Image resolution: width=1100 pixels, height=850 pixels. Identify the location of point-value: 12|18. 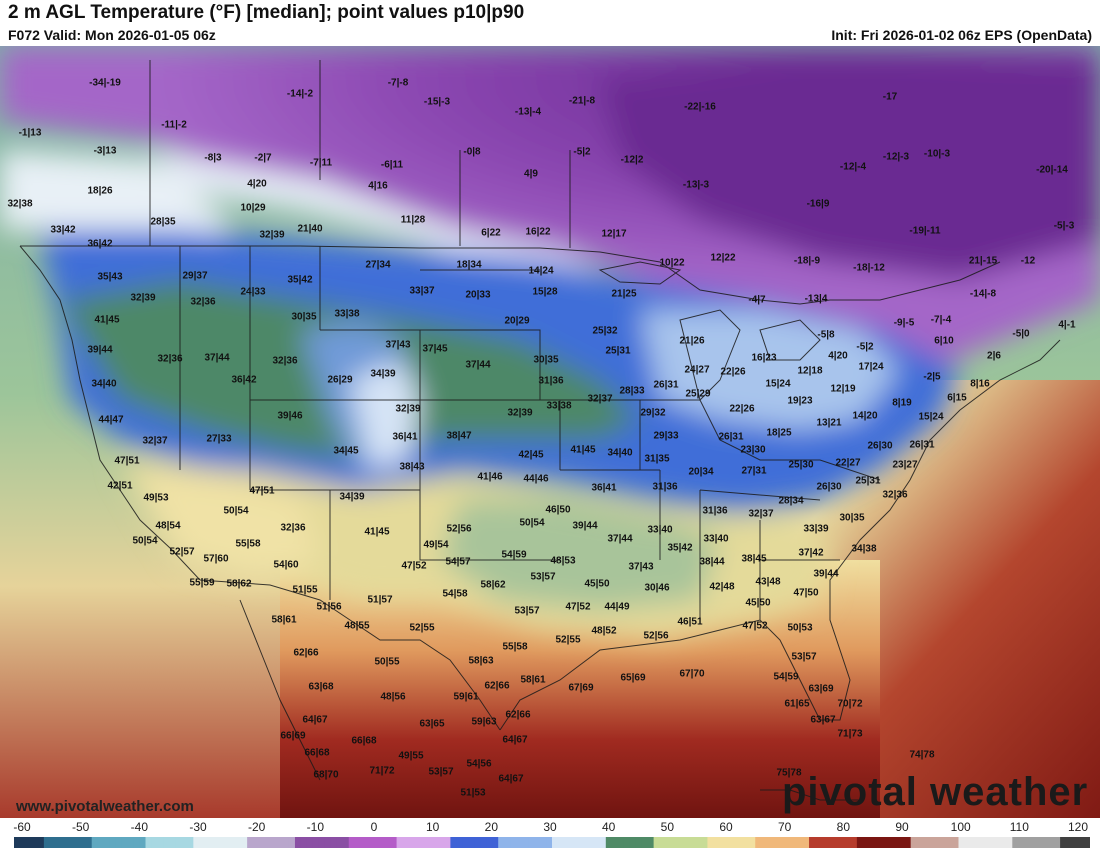
(809, 371).